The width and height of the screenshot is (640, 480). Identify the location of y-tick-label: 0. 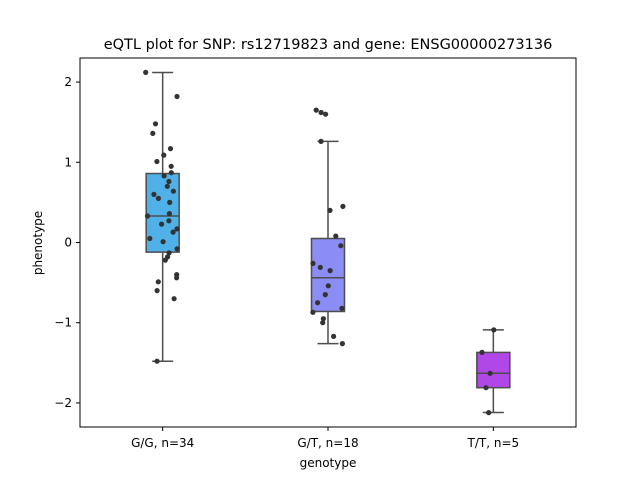
(68, 243).